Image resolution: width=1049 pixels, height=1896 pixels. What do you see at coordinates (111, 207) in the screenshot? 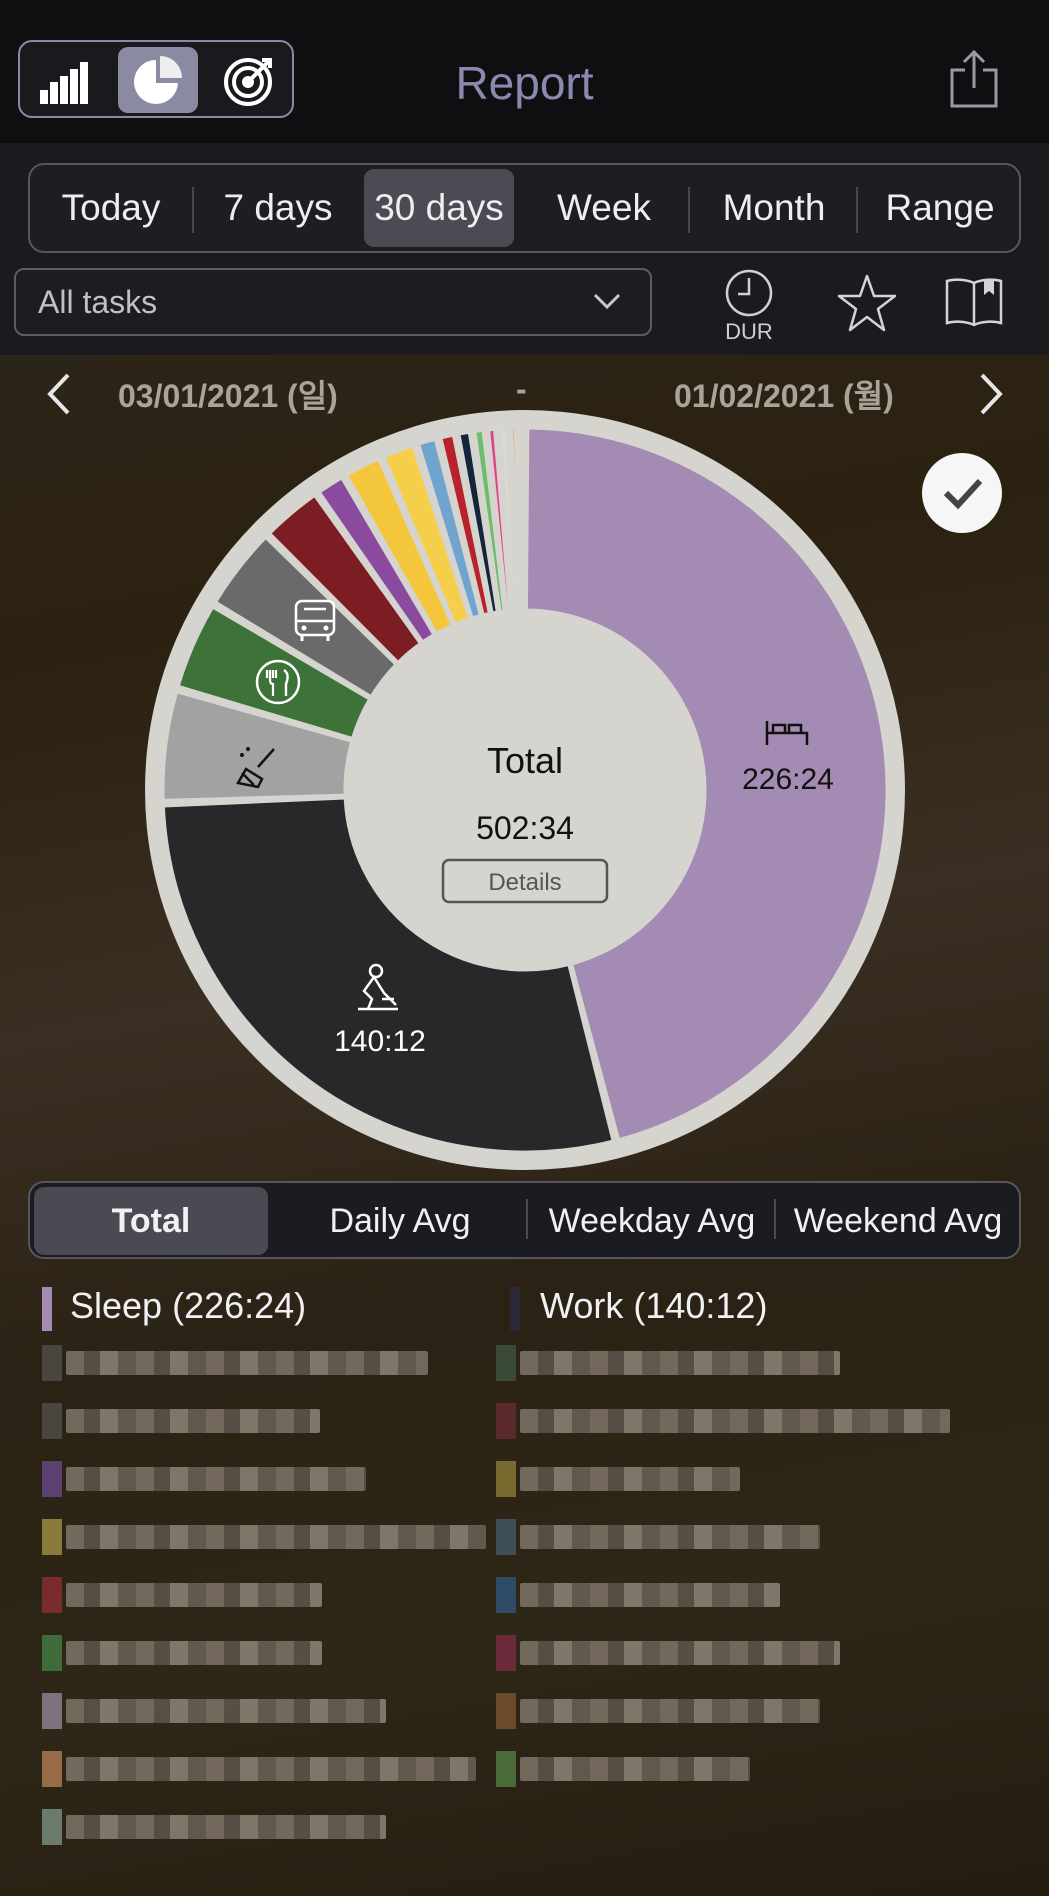
I see `tab-today: Today` at bounding box center [111, 207].